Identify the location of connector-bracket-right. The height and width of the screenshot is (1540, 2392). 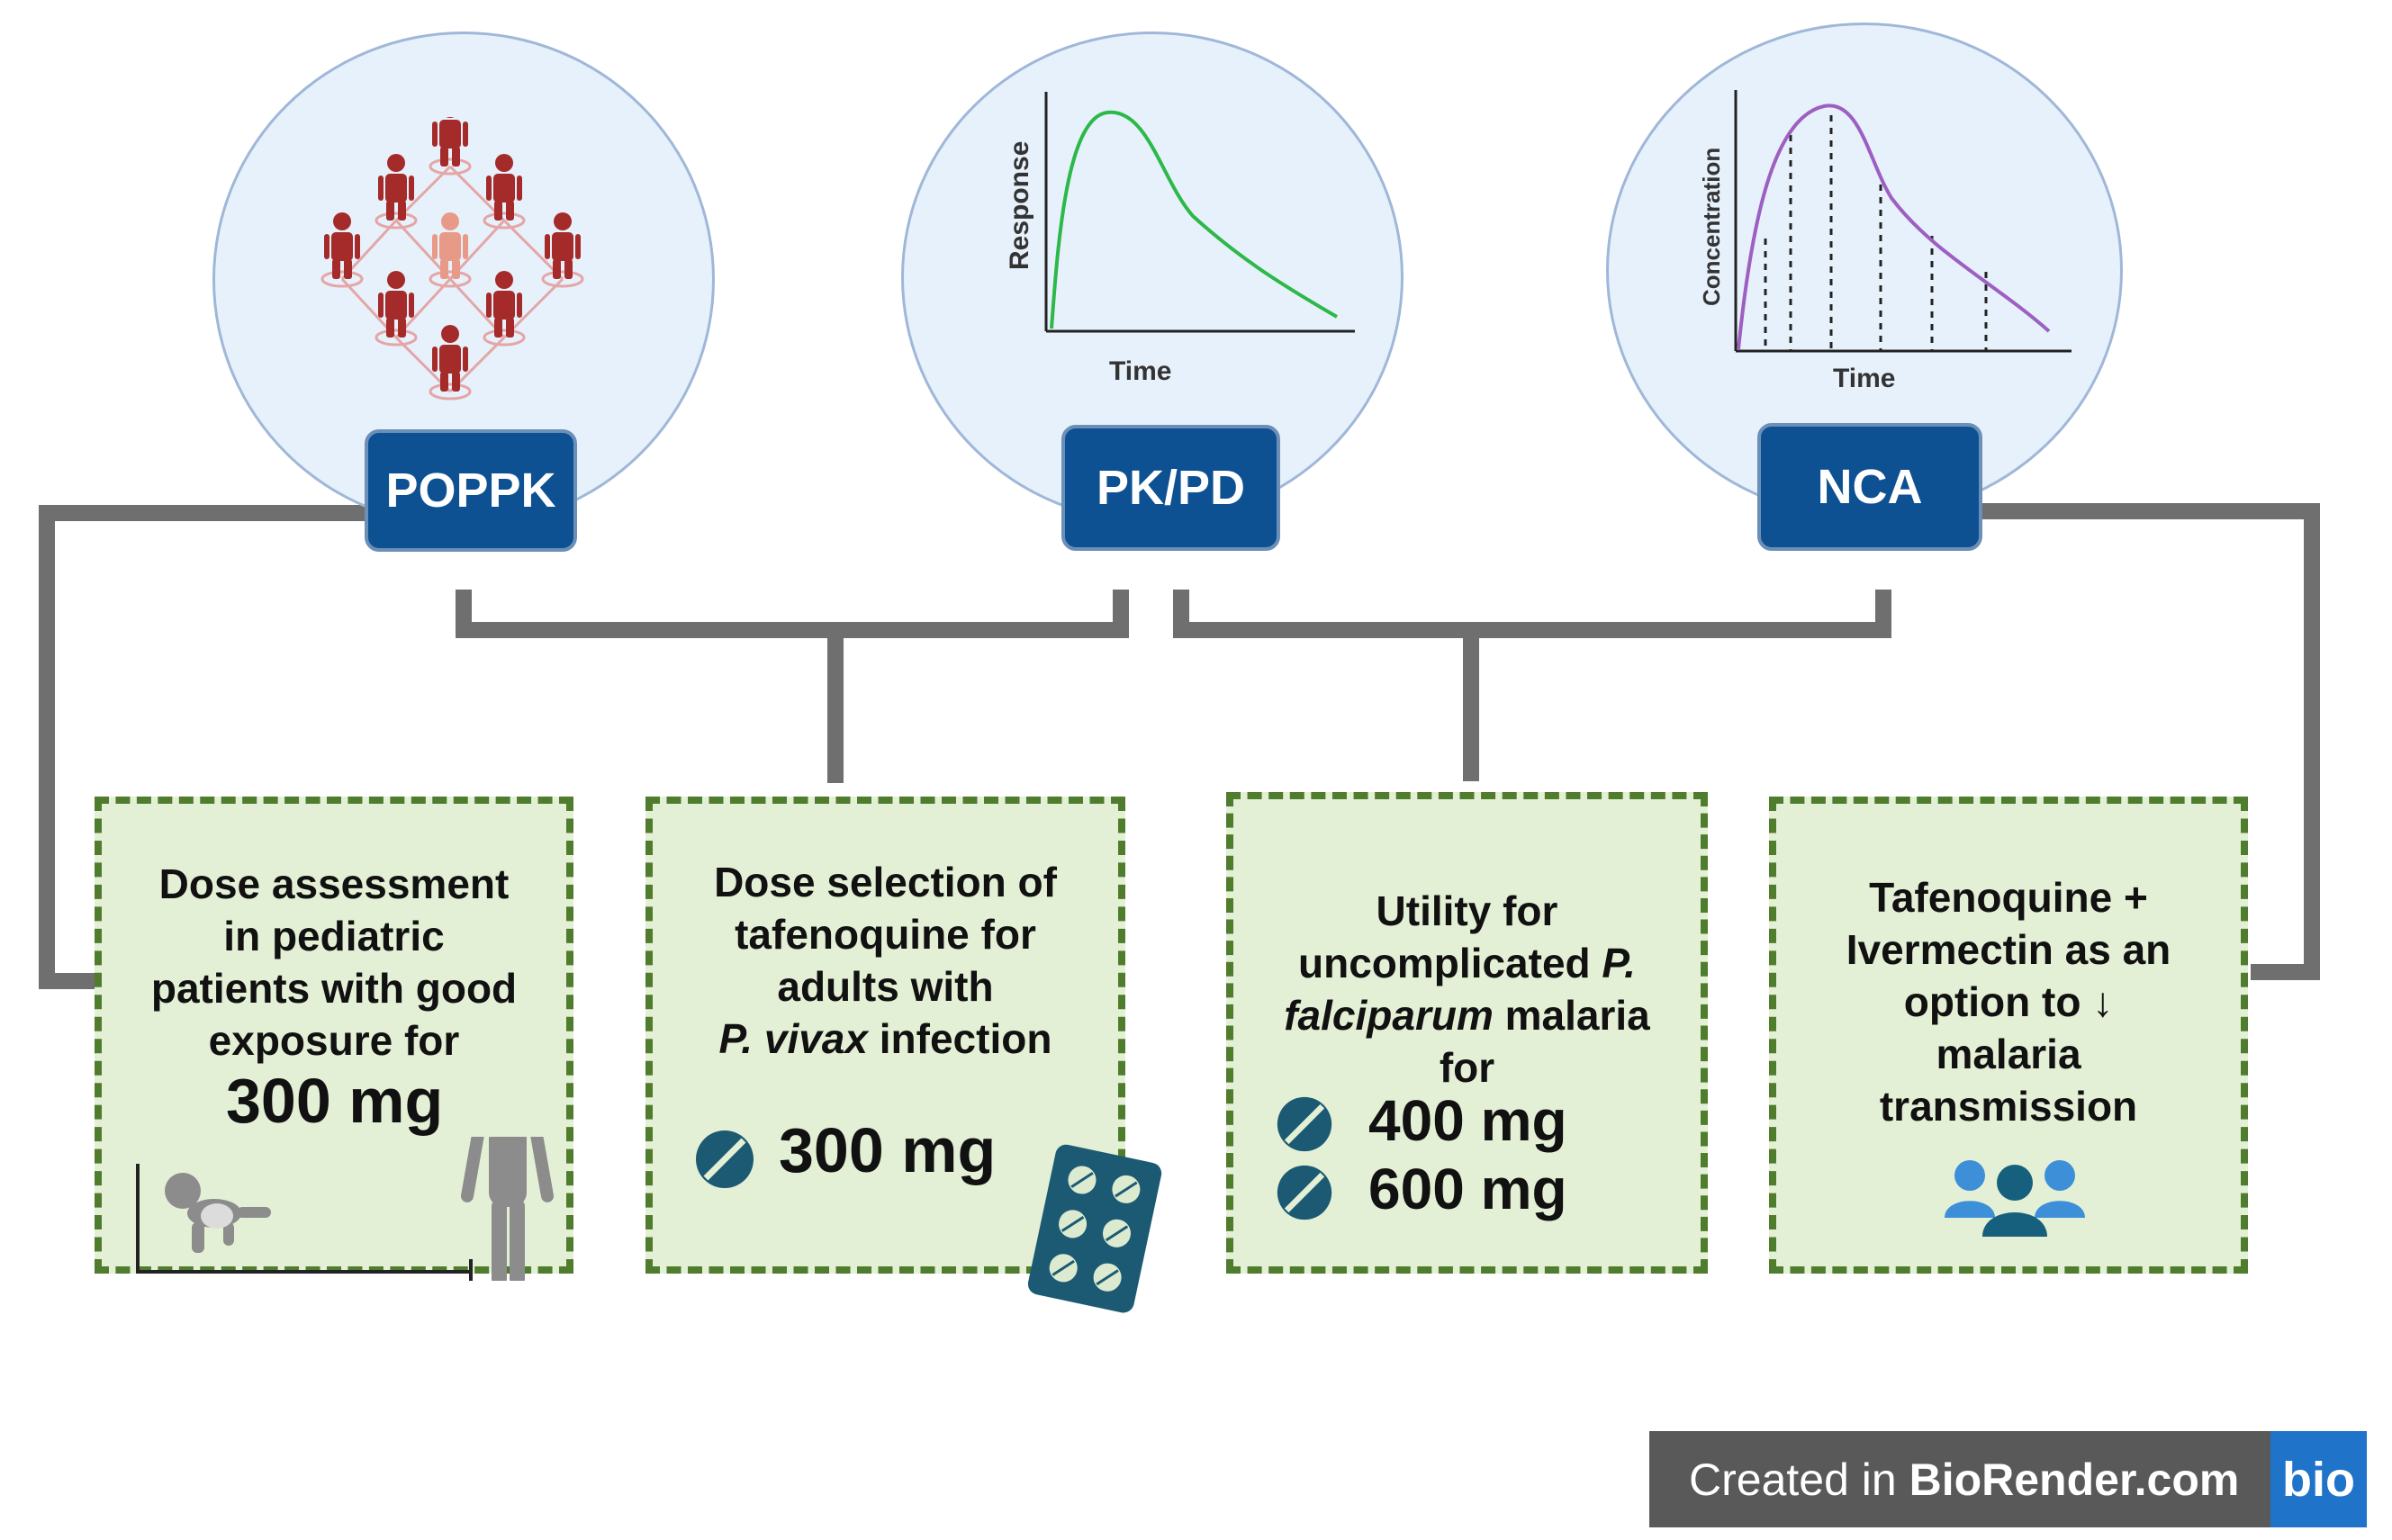
(1532, 614).